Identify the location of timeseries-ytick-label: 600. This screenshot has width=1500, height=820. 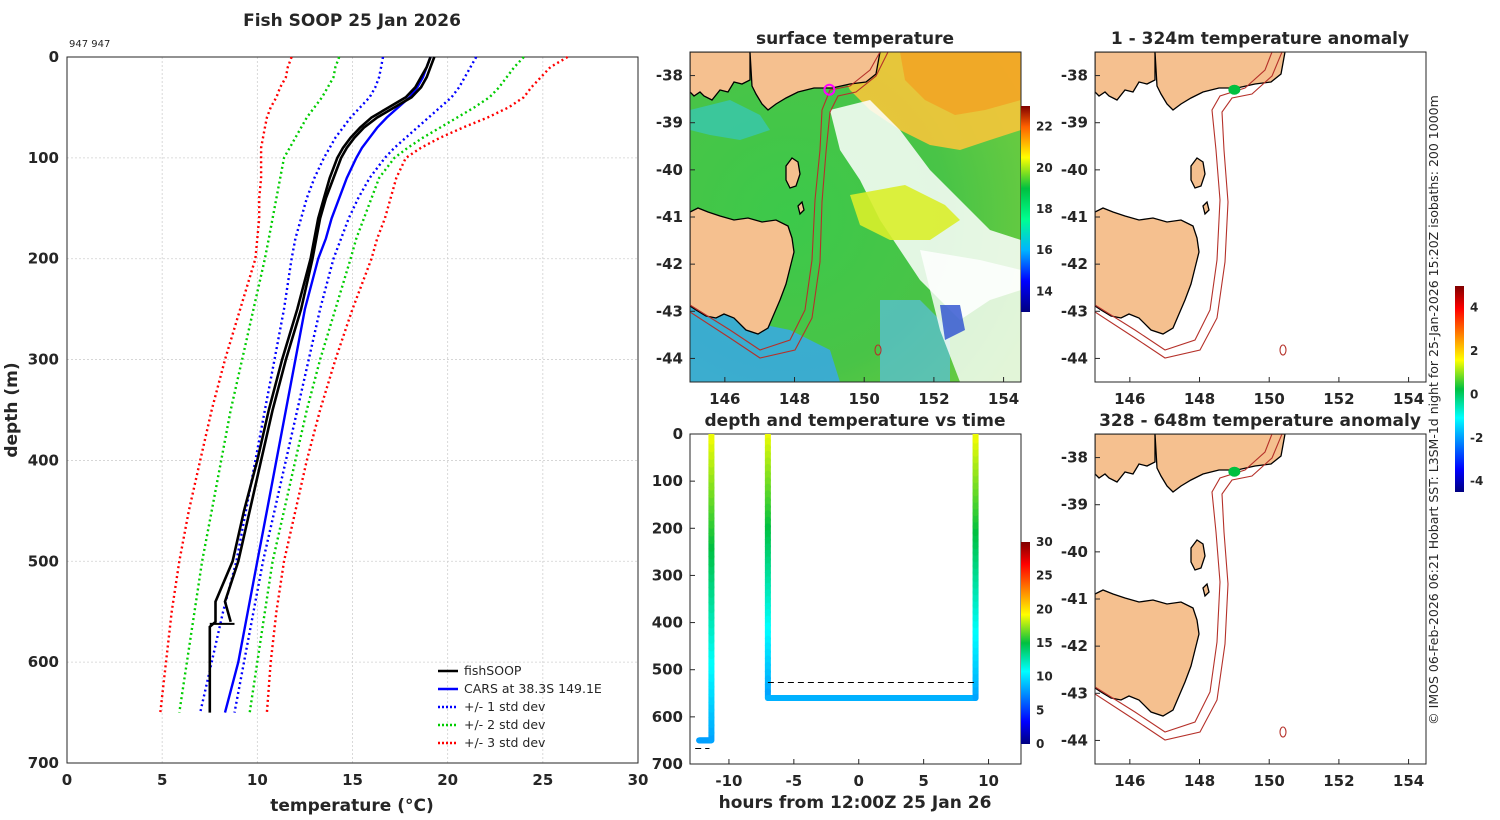
(667, 717).